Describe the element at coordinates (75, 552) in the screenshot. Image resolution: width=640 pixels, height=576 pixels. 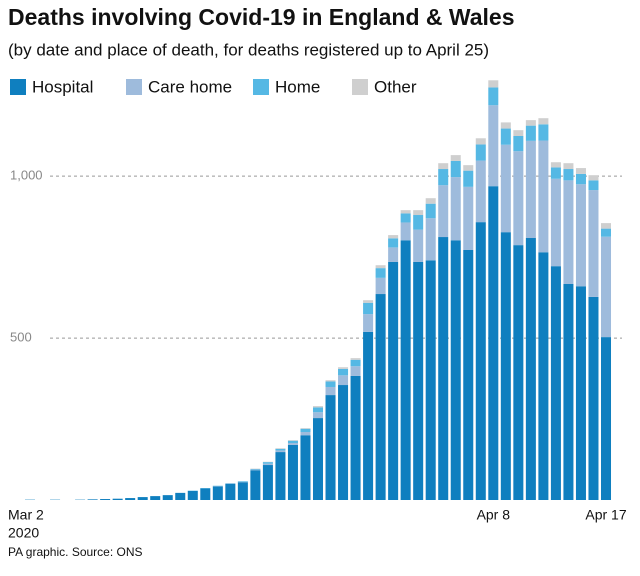
I see `source: PA graphic. Source: ONS` at that location.